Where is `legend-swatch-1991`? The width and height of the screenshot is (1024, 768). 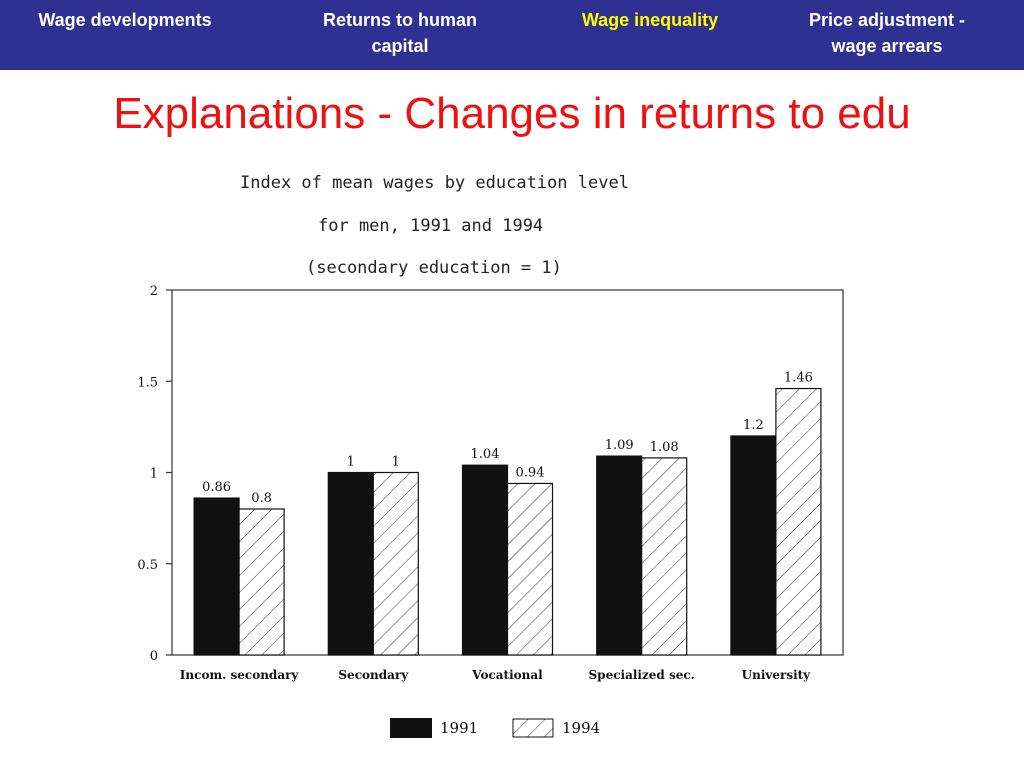 legend-swatch-1991 is located at coordinates (411, 728).